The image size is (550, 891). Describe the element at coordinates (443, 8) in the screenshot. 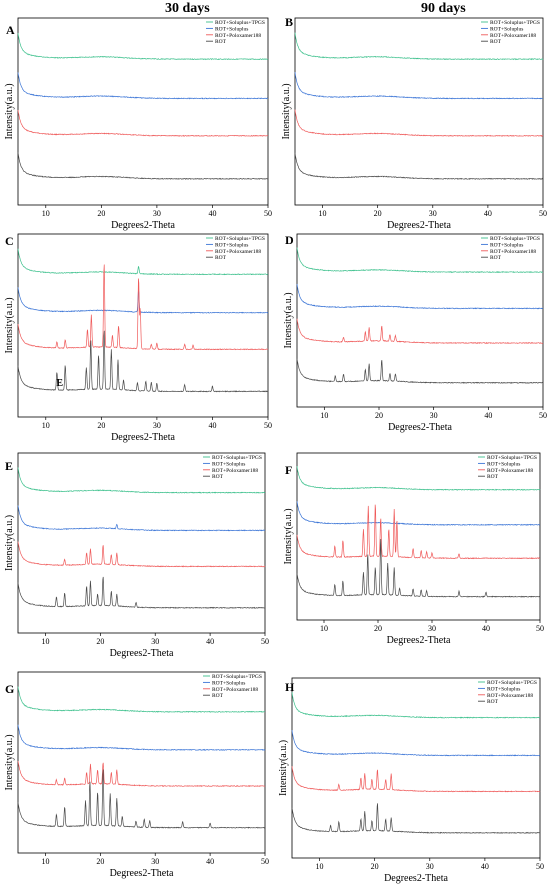

I see `column-title-90-days: 90 days` at that location.